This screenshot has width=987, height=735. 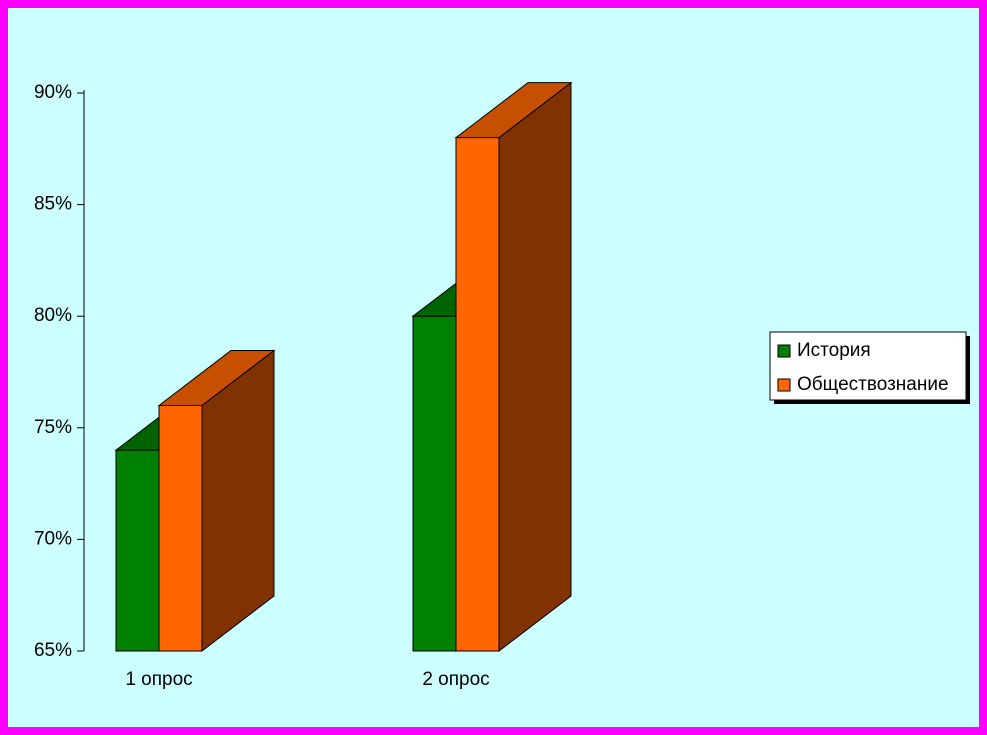 I want to click on y-tick-label: 65%, so click(x=53, y=650).